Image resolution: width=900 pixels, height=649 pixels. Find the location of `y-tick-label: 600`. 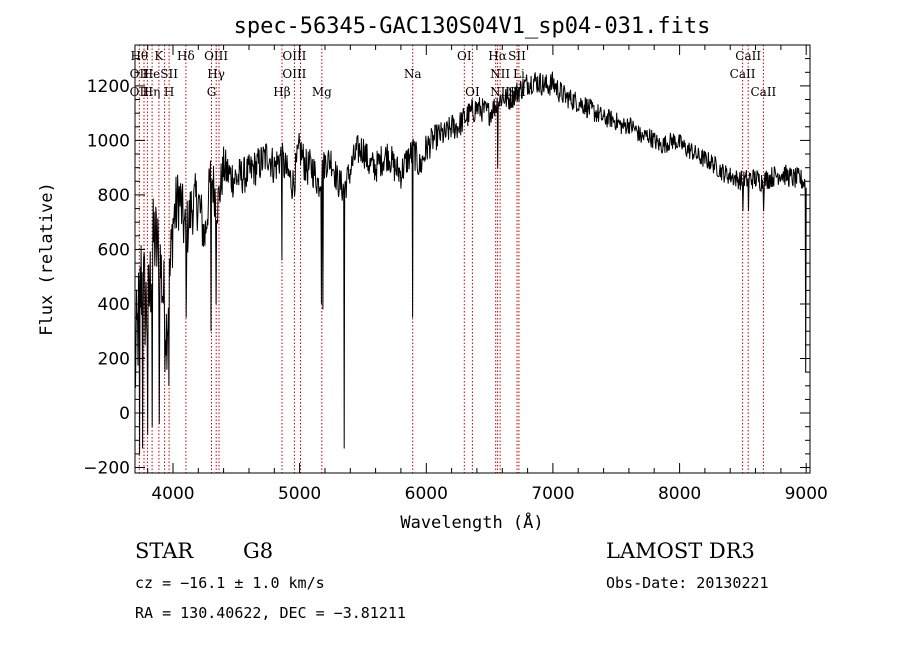

y-tick-label: 600 is located at coordinates (114, 251).